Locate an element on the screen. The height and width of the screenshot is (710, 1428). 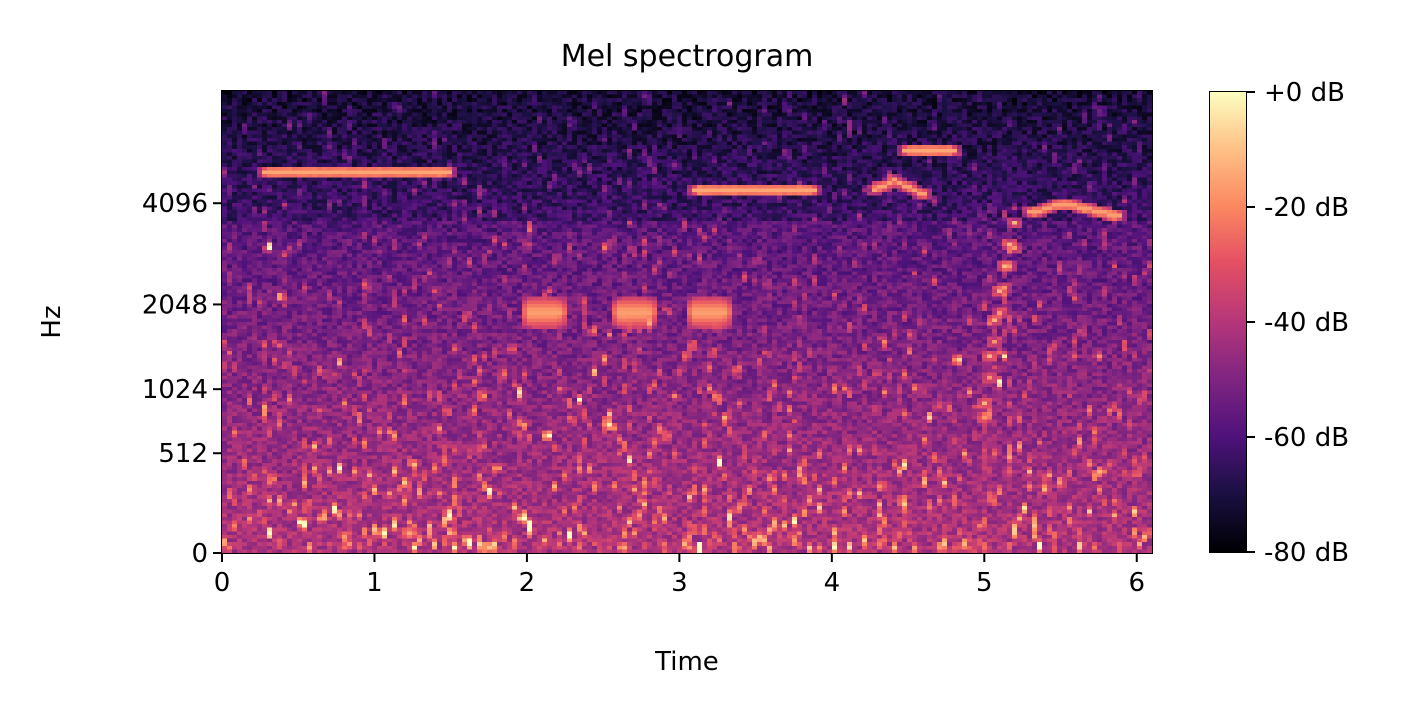
y-tick-label: 0 is located at coordinates (199, 554).